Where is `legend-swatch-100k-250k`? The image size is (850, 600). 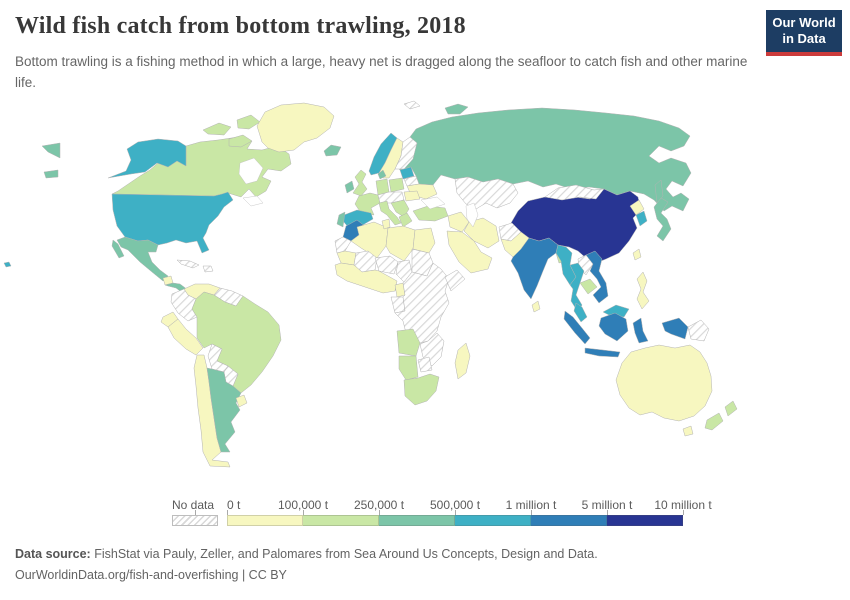 legend-swatch-100k-250k is located at coordinates (341, 520).